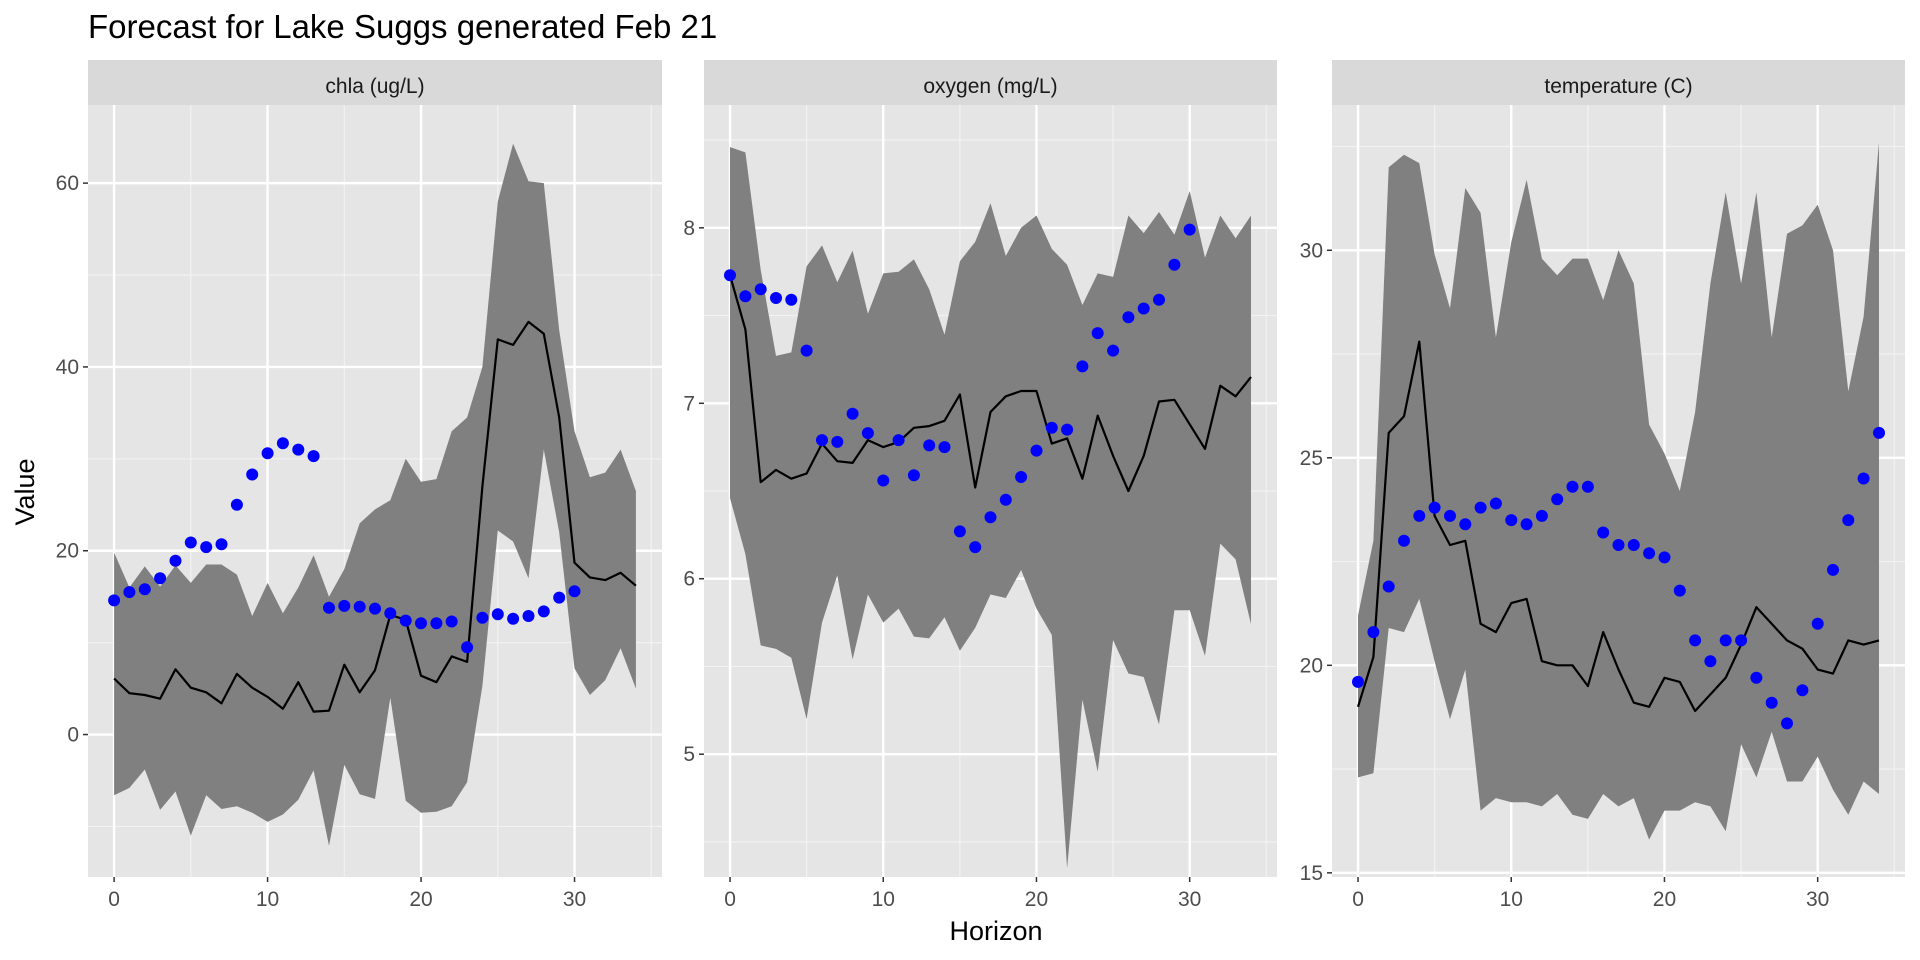 The width and height of the screenshot is (1920, 960). I want to click on chart-title: Forecast for Lake Suggs generated Feb 21, so click(402, 26).